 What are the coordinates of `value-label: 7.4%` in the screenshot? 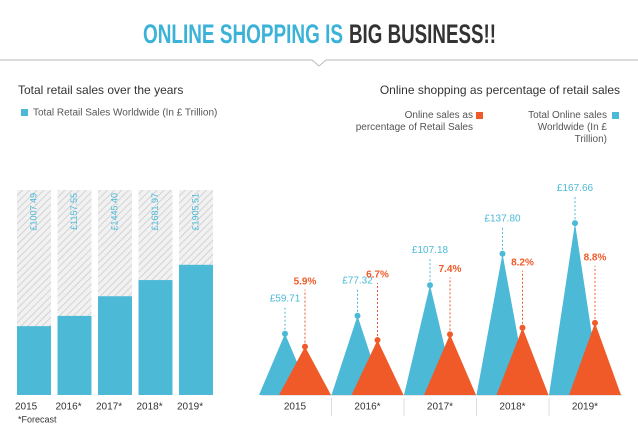 It's located at (450, 269).